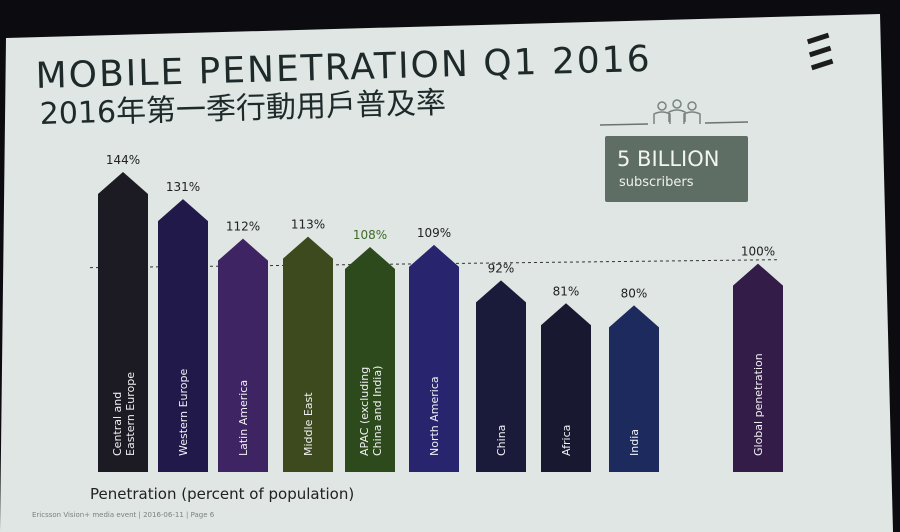  I want to click on category-label-line: China and India), so click(377, 411).